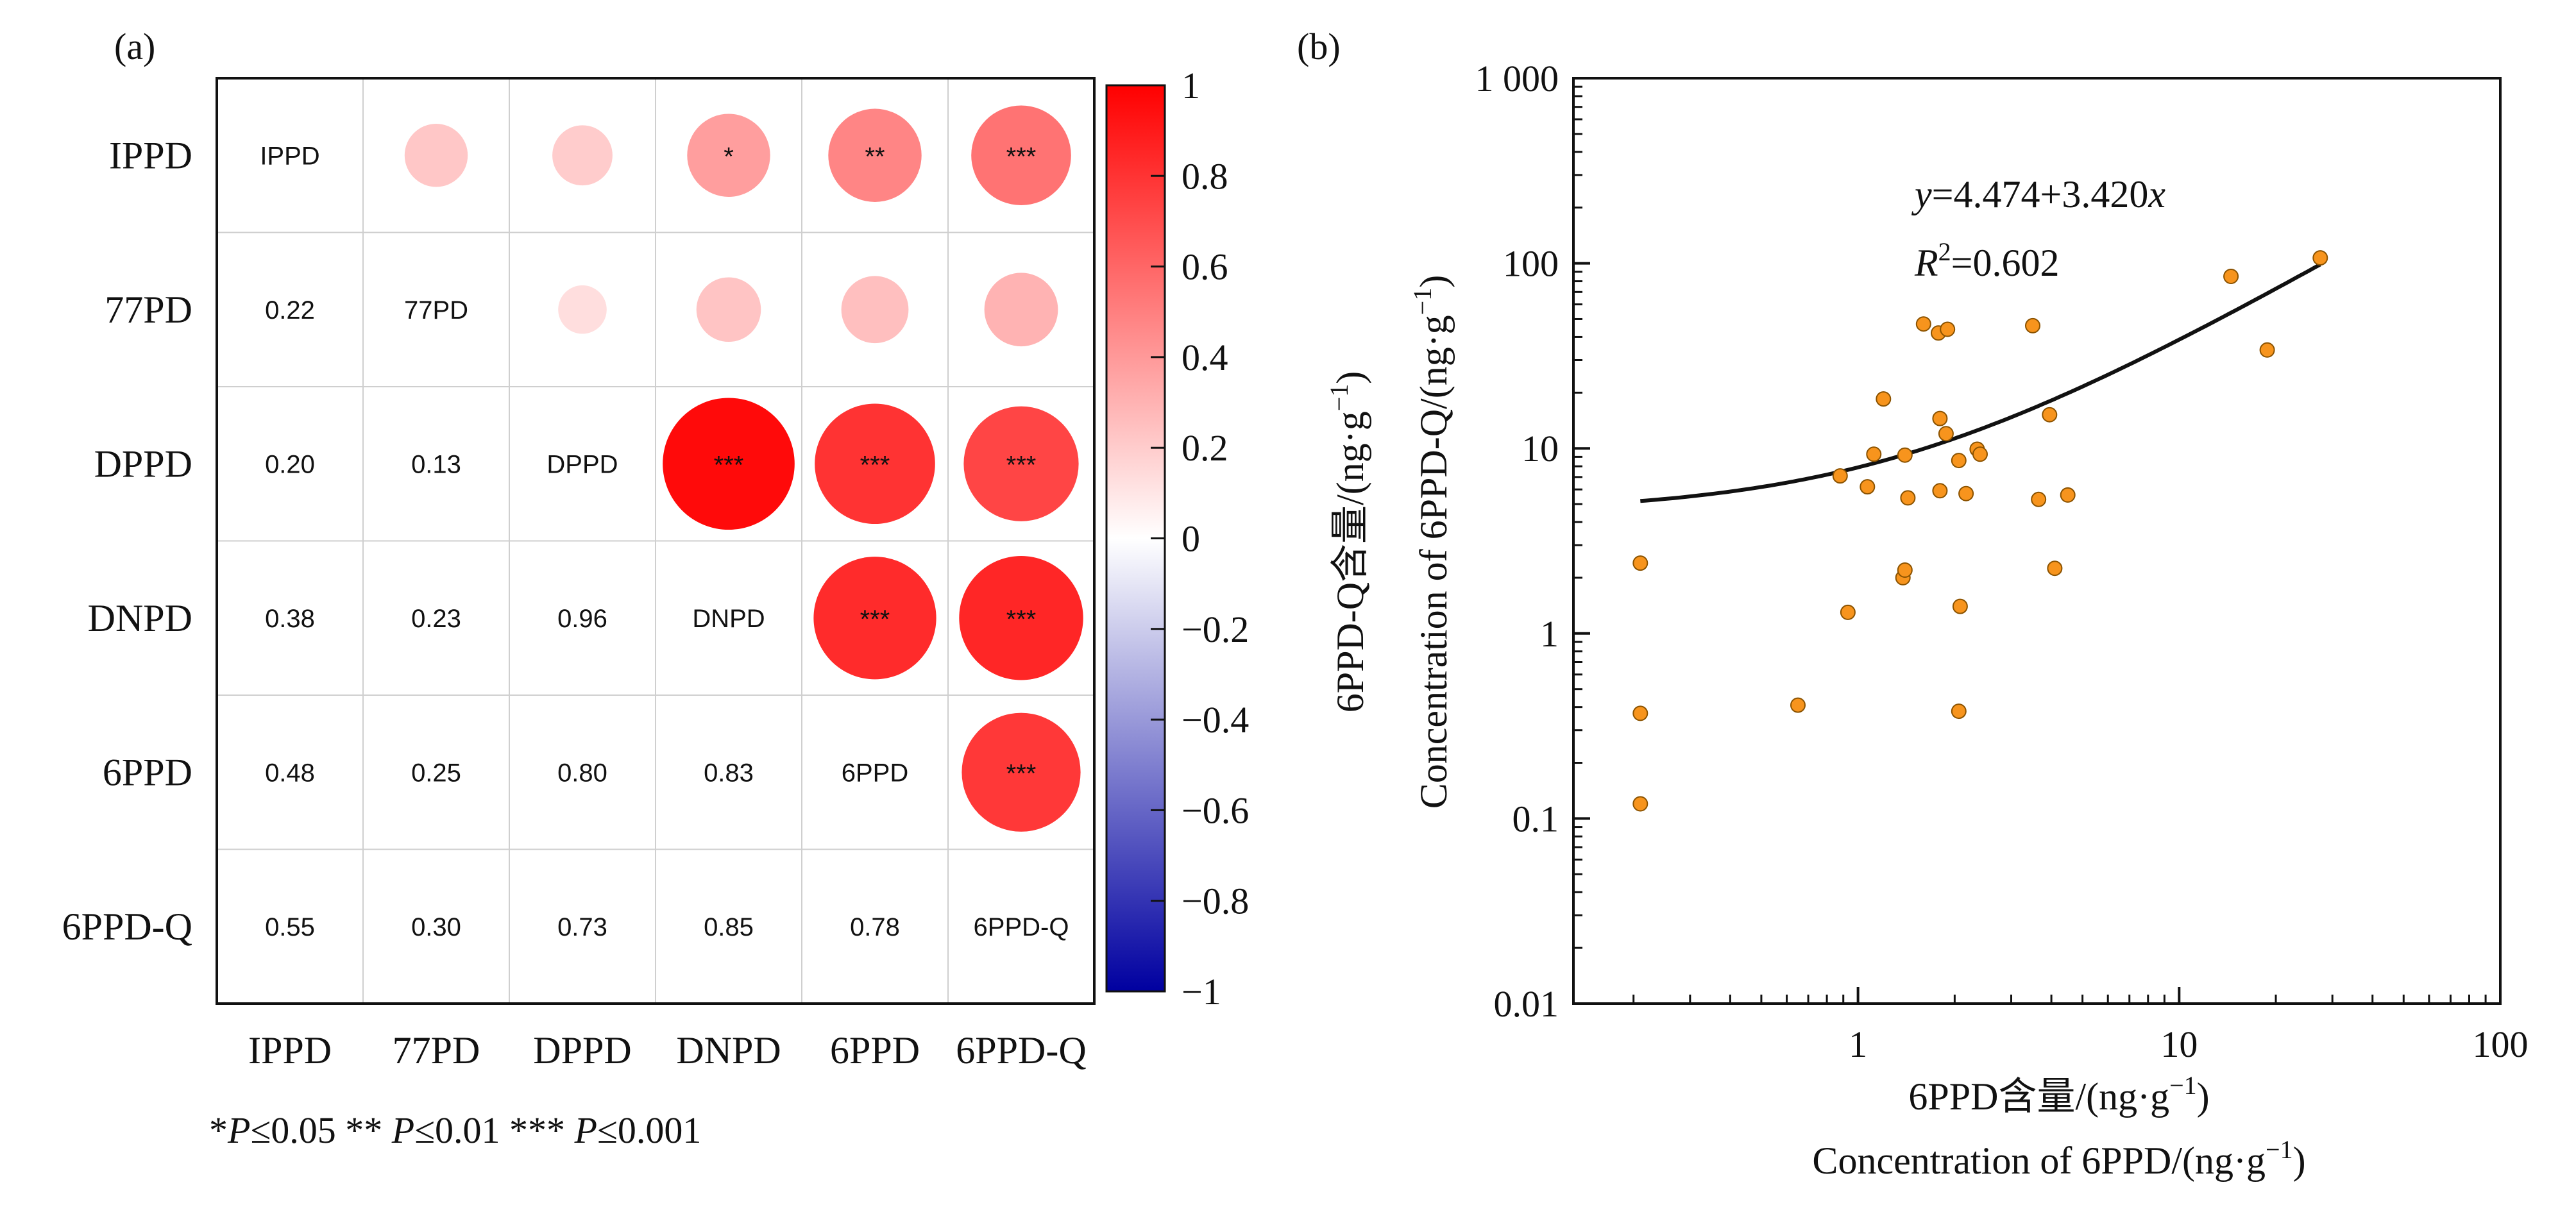 This screenshot has height=1212, width=2576. I want to click on correlation-value: 0.23, so click(436, 619).